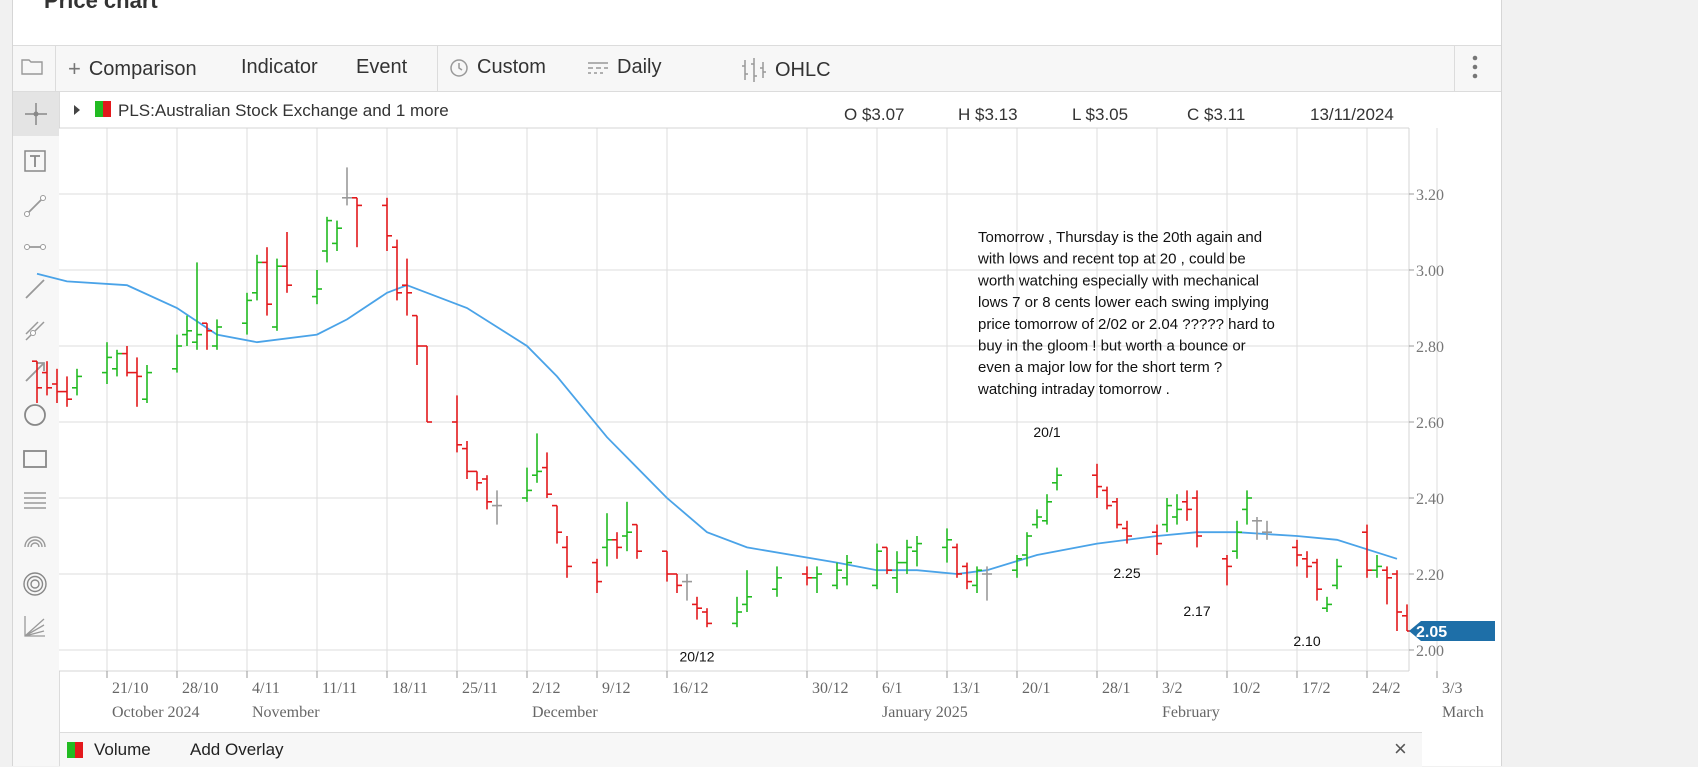  I want to click on close-icon: ×, so click(1400, 748).